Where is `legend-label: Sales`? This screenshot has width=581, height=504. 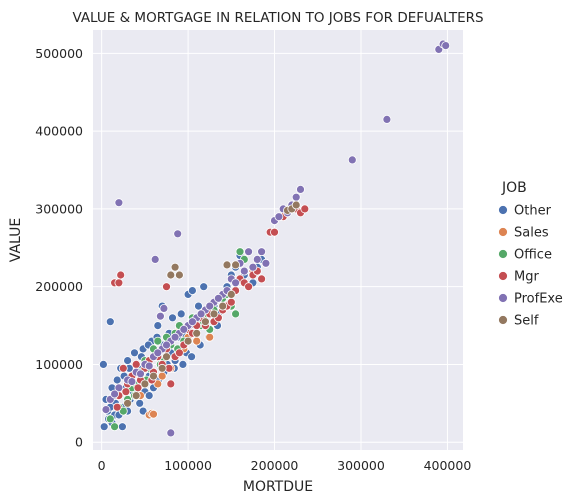
legend-label: Sales is located at coordinates (531, 233).